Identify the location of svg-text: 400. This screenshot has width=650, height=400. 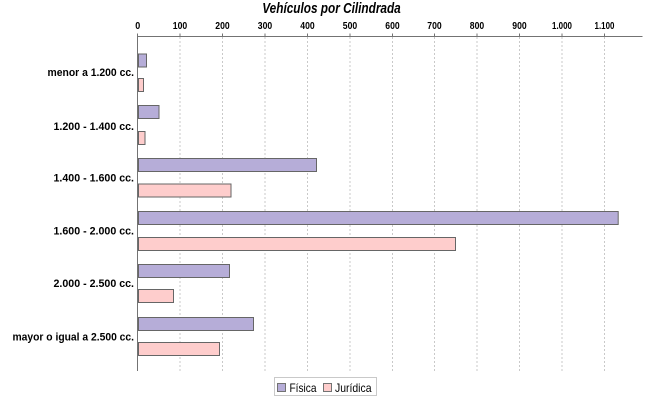
(307, 26).